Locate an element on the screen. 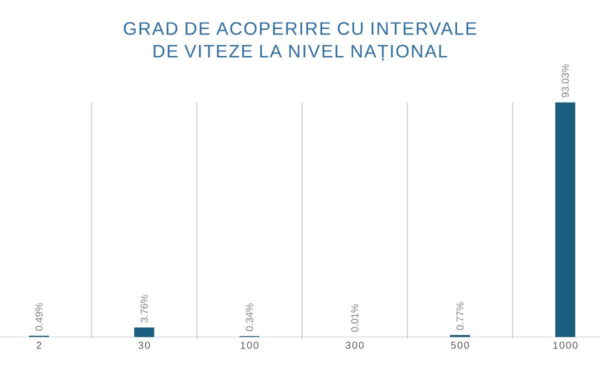 This screenshot has width=600, height=375. data-label: 0.77% is located at coordinates (460, 316).